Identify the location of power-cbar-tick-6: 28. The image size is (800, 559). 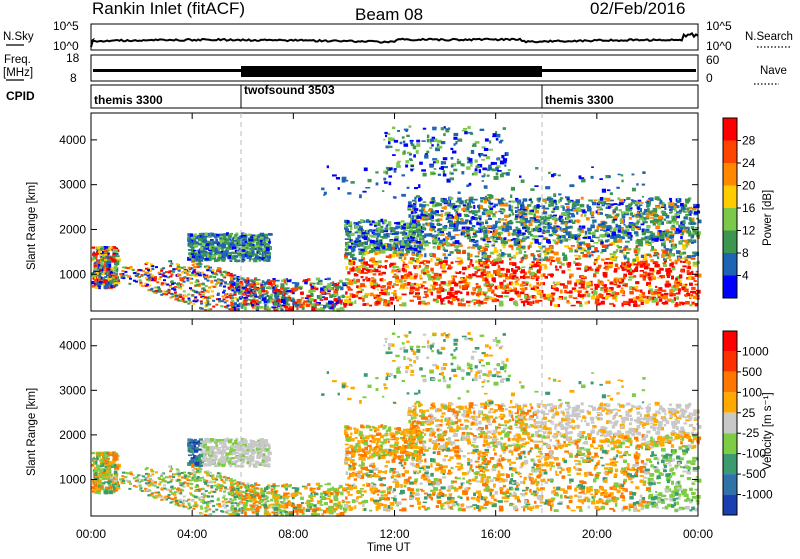
(749, 141).